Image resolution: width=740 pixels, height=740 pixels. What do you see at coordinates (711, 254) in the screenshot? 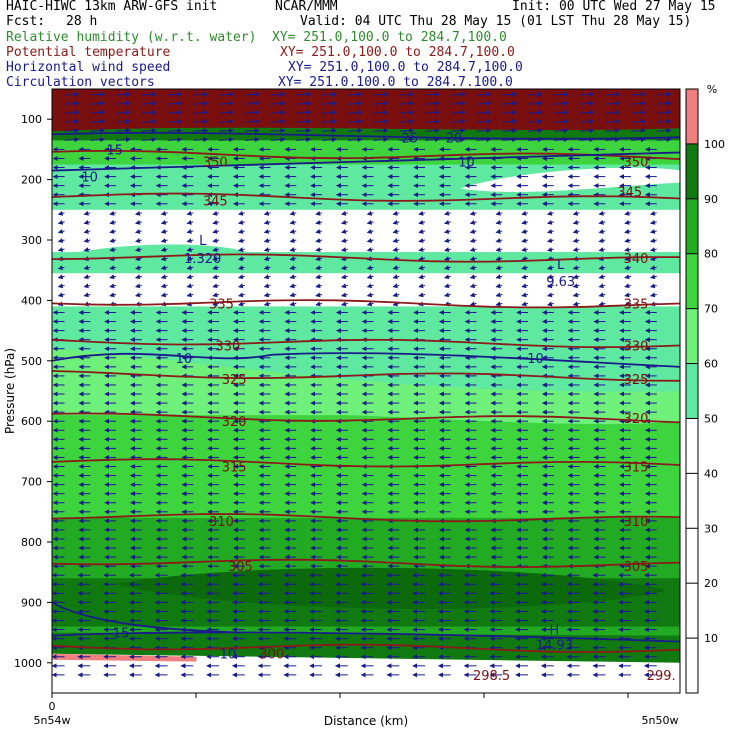
I see `colorbar-tick-label-80: 80` at bounding box center [711, 254].